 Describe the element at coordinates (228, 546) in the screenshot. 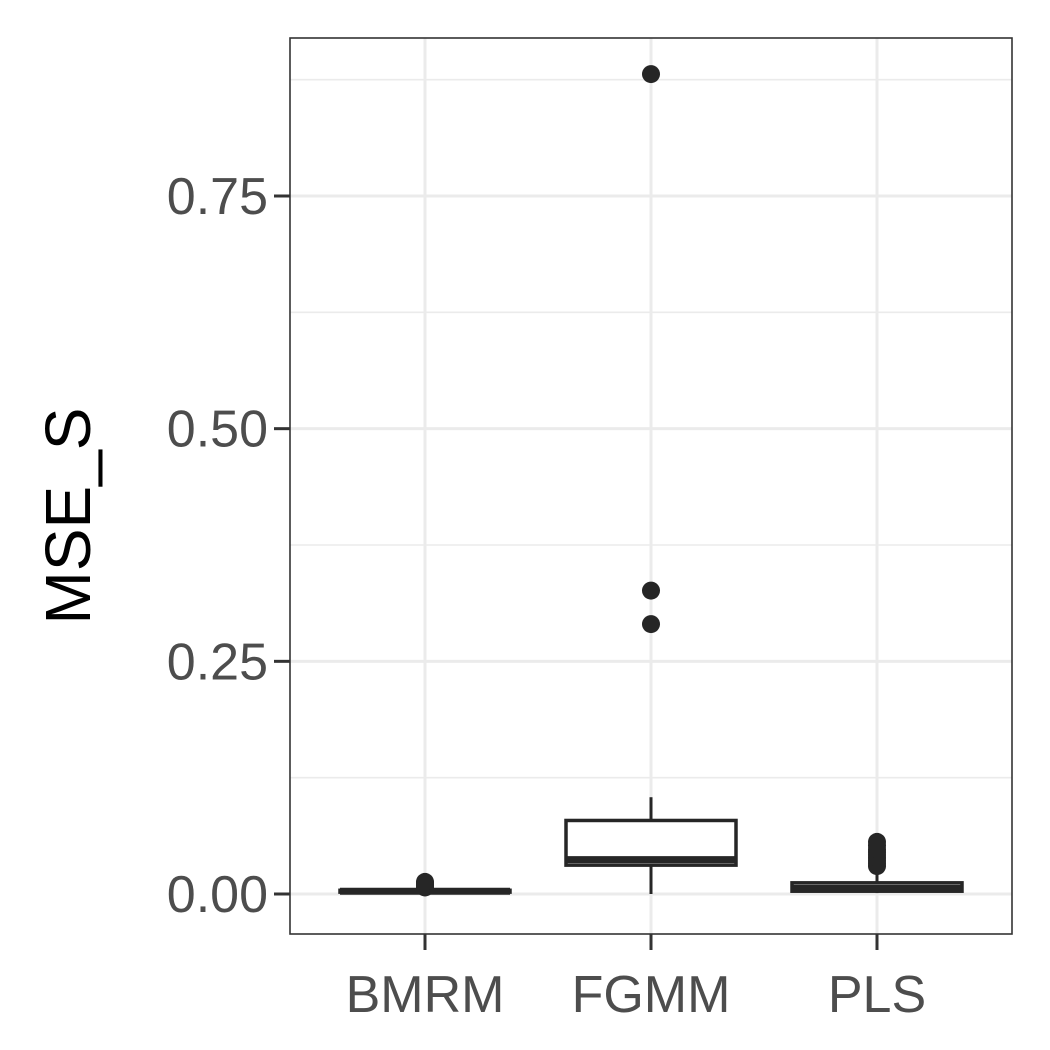

I see `y-axis-ticks: 0.00 0.25 0.50 0.75` at that location.